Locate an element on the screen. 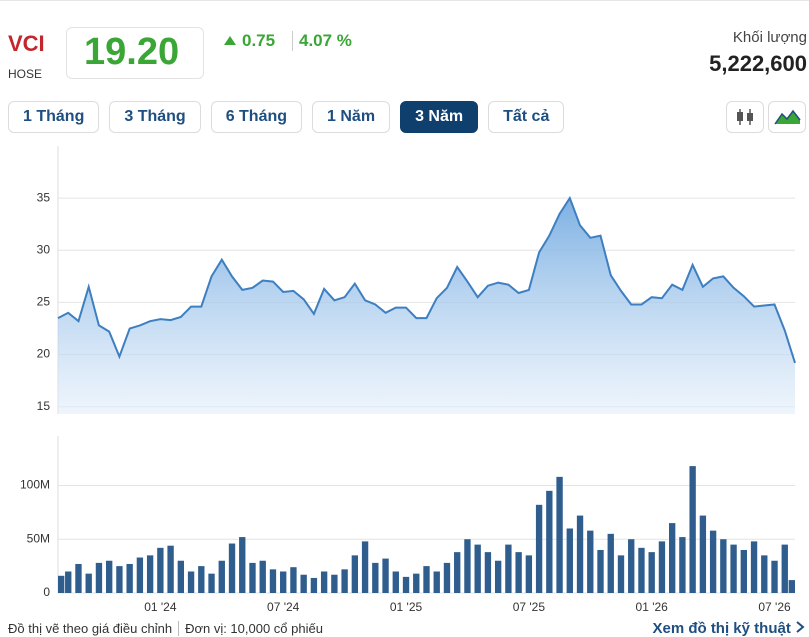  x-tick-label: 07 '26 is located at coordinates (774, 607).